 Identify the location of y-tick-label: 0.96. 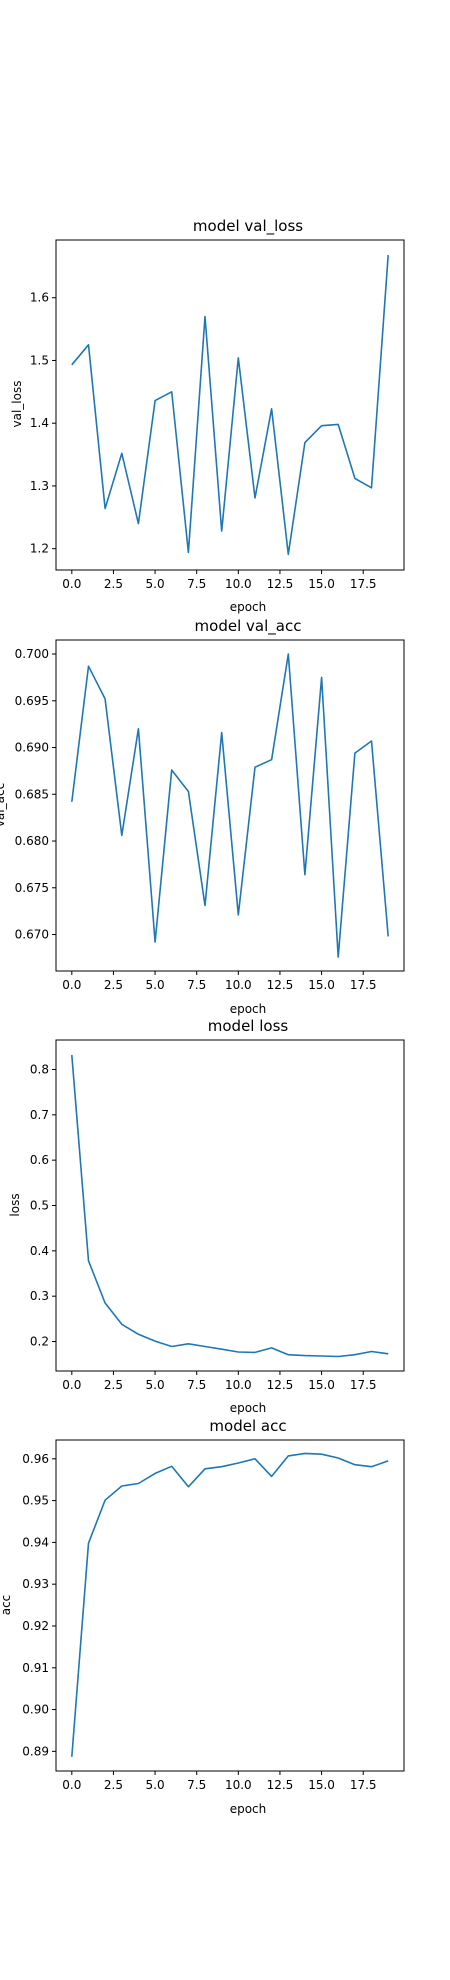
(35, 1459).